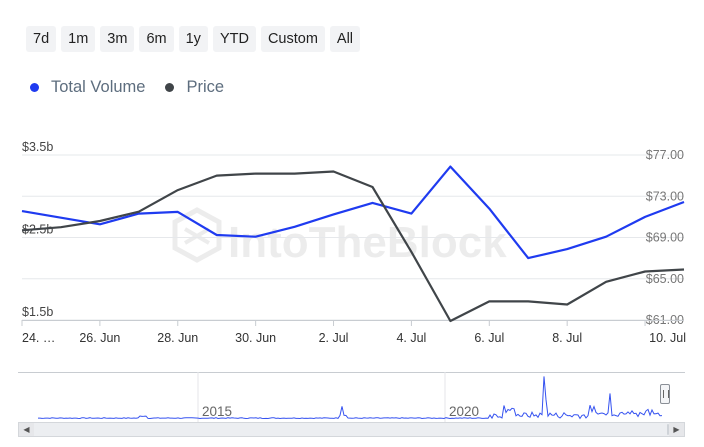  What do you see at coordinates (177, 338) in the screenshot?
I see `x-tick-label: 28. Jun` at bounding box center [177, 338].